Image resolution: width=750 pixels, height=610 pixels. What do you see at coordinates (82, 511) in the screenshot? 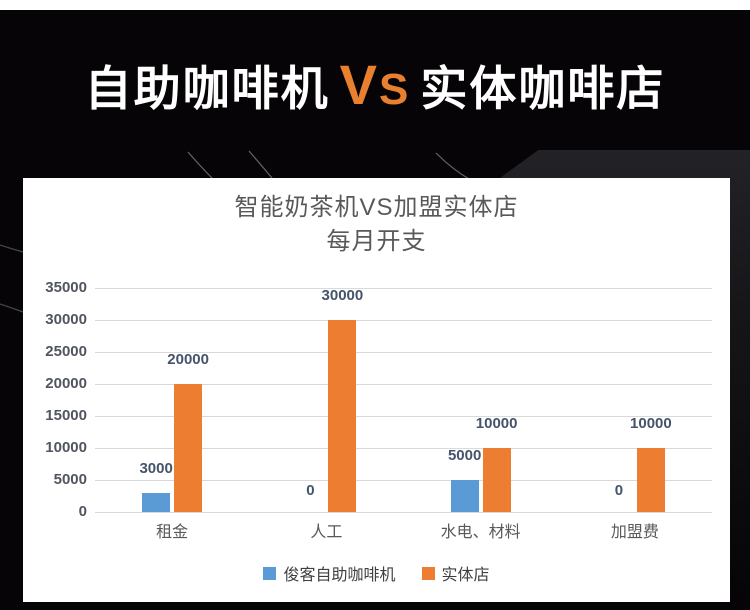
I see `y-tick-label: 0` at bounding box center [82, 511].